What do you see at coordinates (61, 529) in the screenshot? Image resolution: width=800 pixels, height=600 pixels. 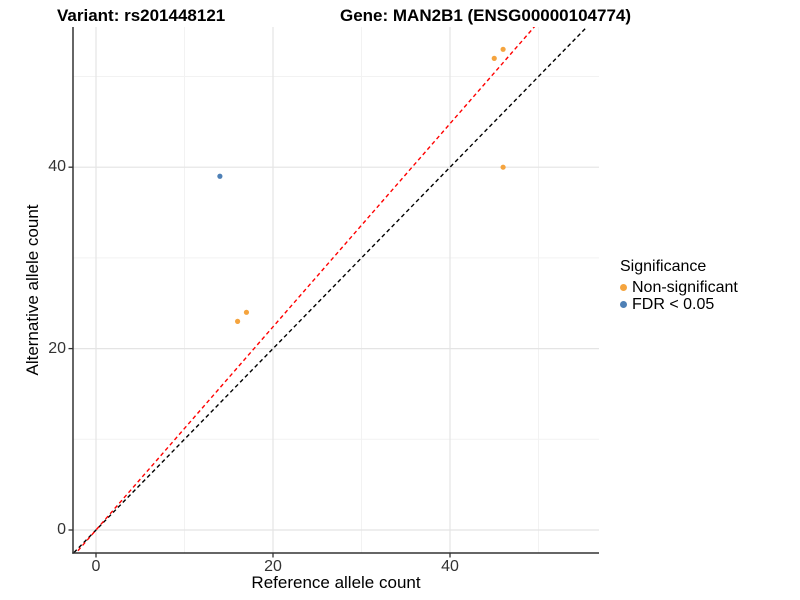 I see `y-tick-label: 0` at bounding box center [61, 529].